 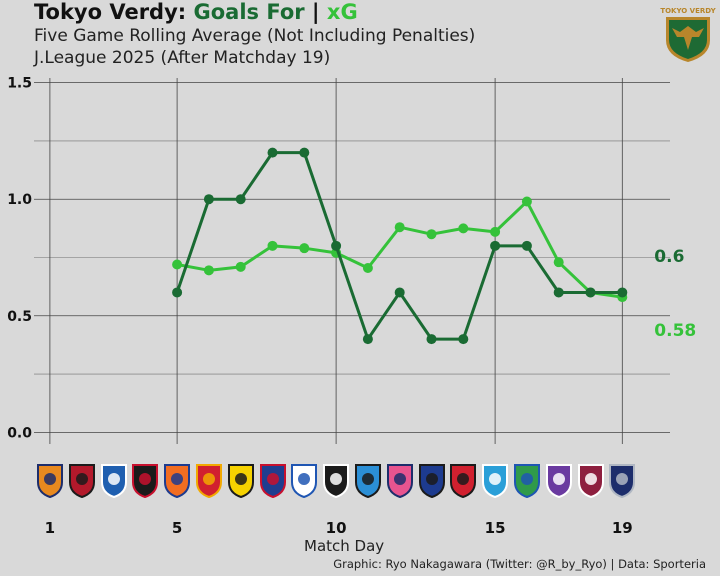 I want to click on x-tick-label: 10, so click(x=336, y=528).